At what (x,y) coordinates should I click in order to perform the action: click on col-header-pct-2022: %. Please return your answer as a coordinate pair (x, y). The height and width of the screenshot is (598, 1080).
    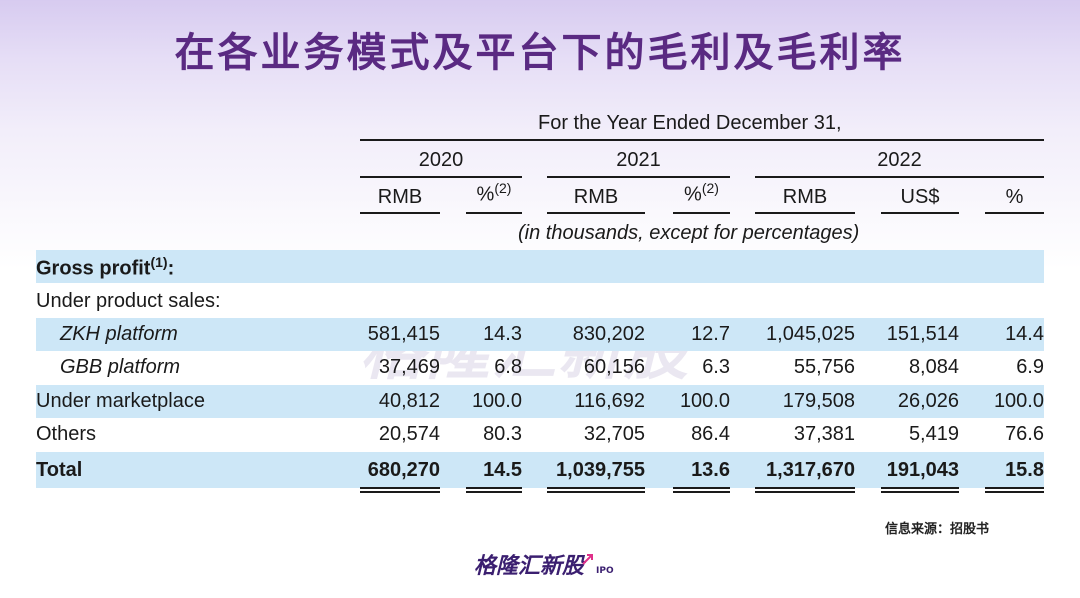
    Looking at the image, I should click on (1014, 197).